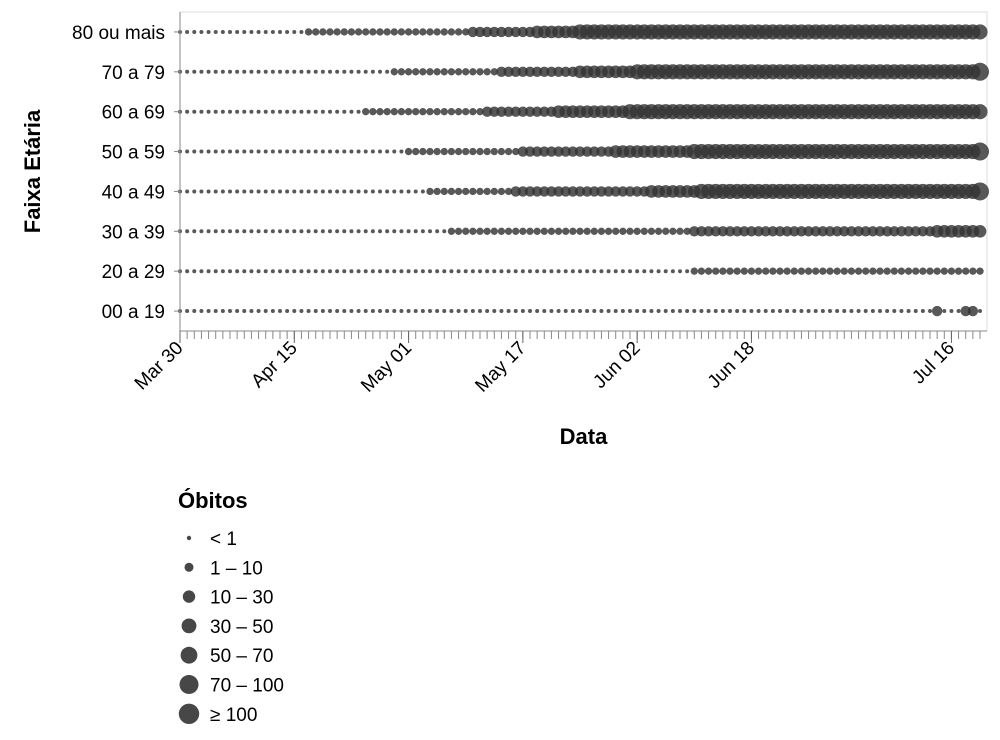  Describe the element at coordinates (133, 113) in the screenshot. I see `y-tick-label: 60 a 69` at that location.